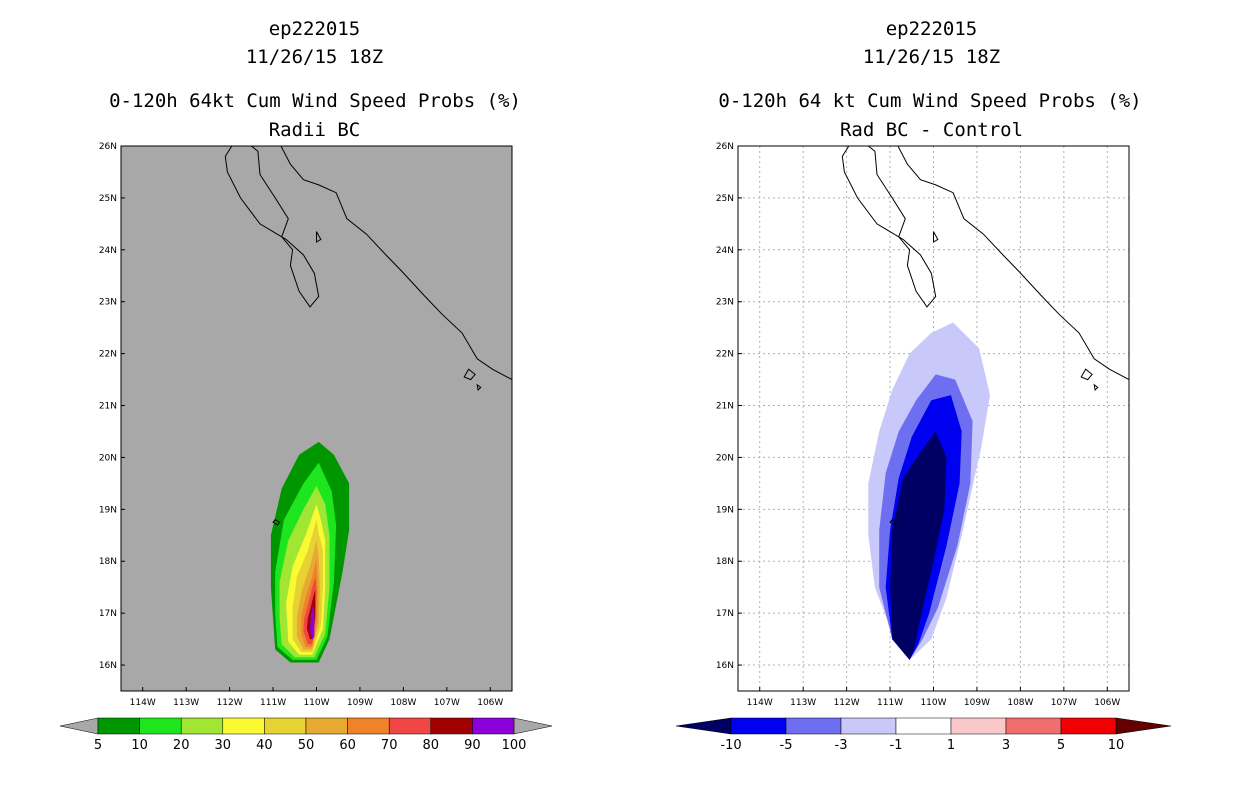 The width and height of the screenshot is (1236, 800). Describe the element at coordinates (951, 745) in the screenshot. I see `colorbar-label: 1` at that location.